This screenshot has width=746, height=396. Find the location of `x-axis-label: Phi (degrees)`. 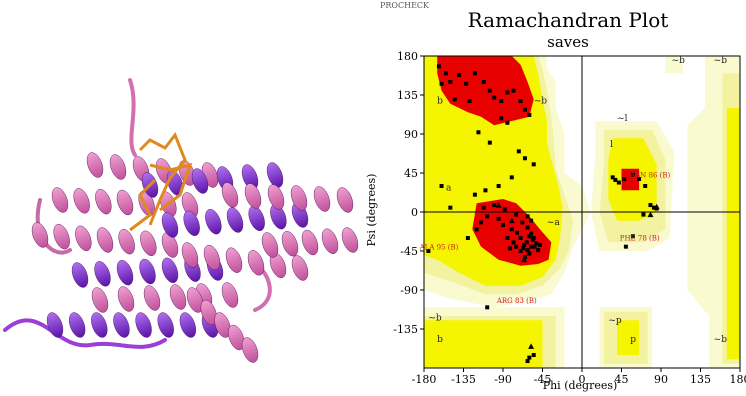

x-axis-label: Phi (degrees) is located at coordinates (580, 385).